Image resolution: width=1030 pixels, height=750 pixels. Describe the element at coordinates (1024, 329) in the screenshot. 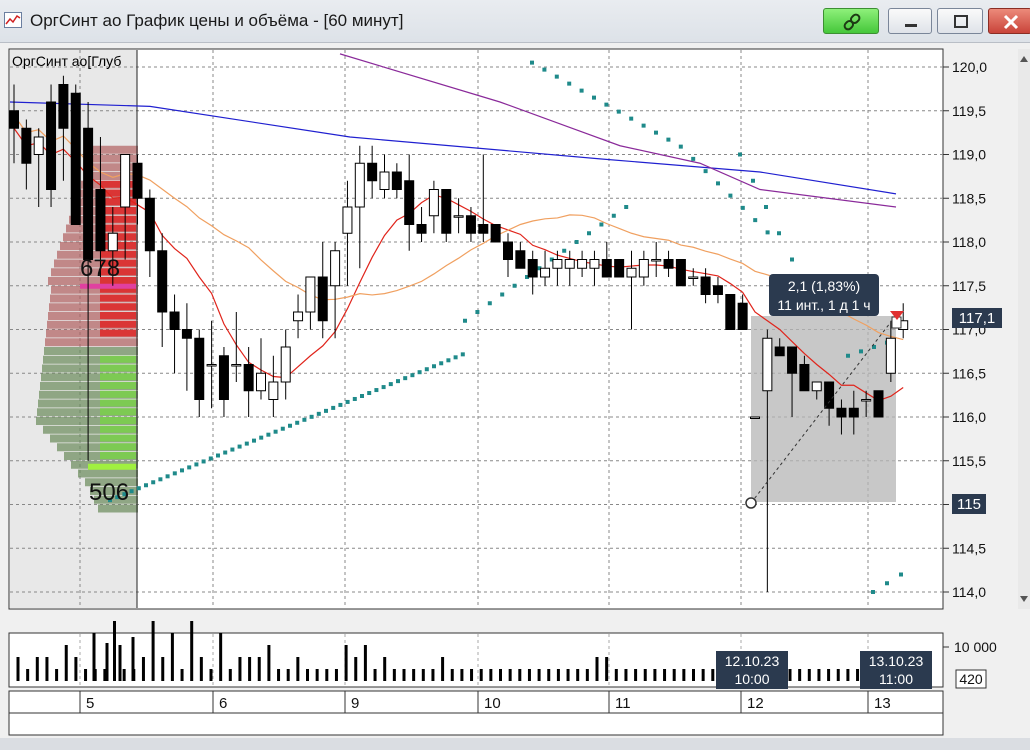

I see `vertical-scrollbar` at that location.